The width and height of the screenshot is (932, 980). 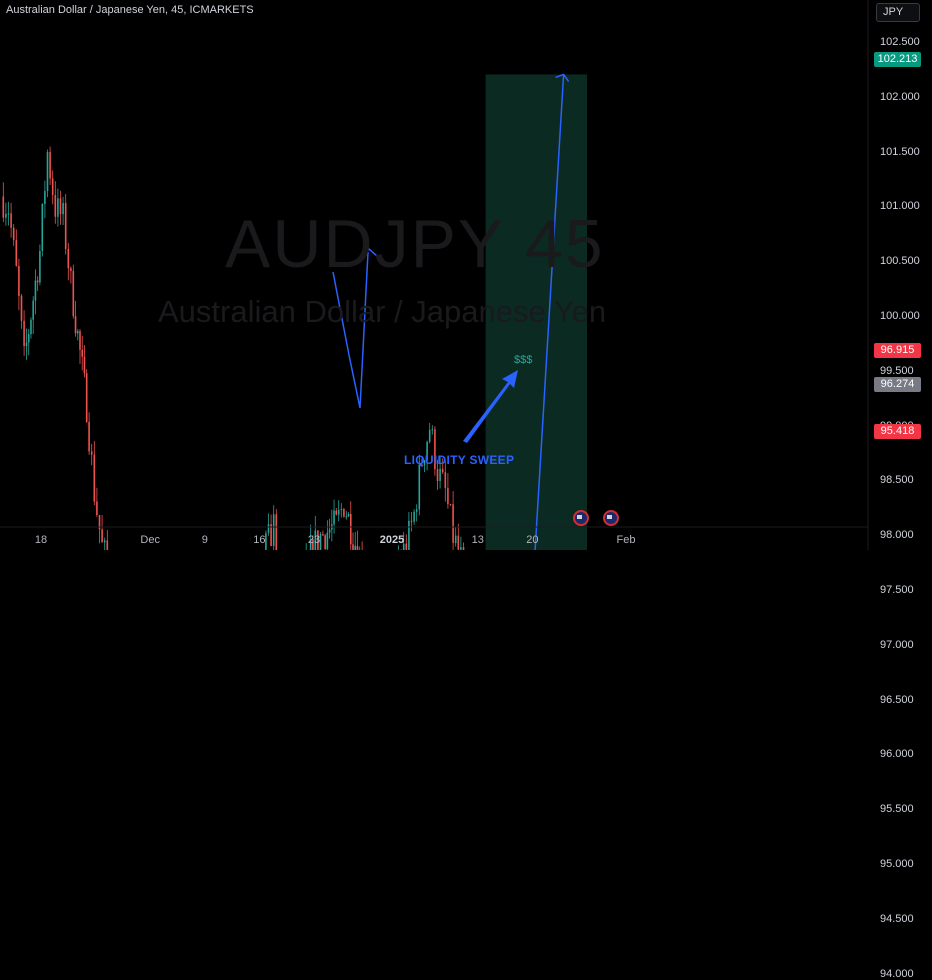 I want to click on x-tick-label: 23, so click(x=314, y=540).